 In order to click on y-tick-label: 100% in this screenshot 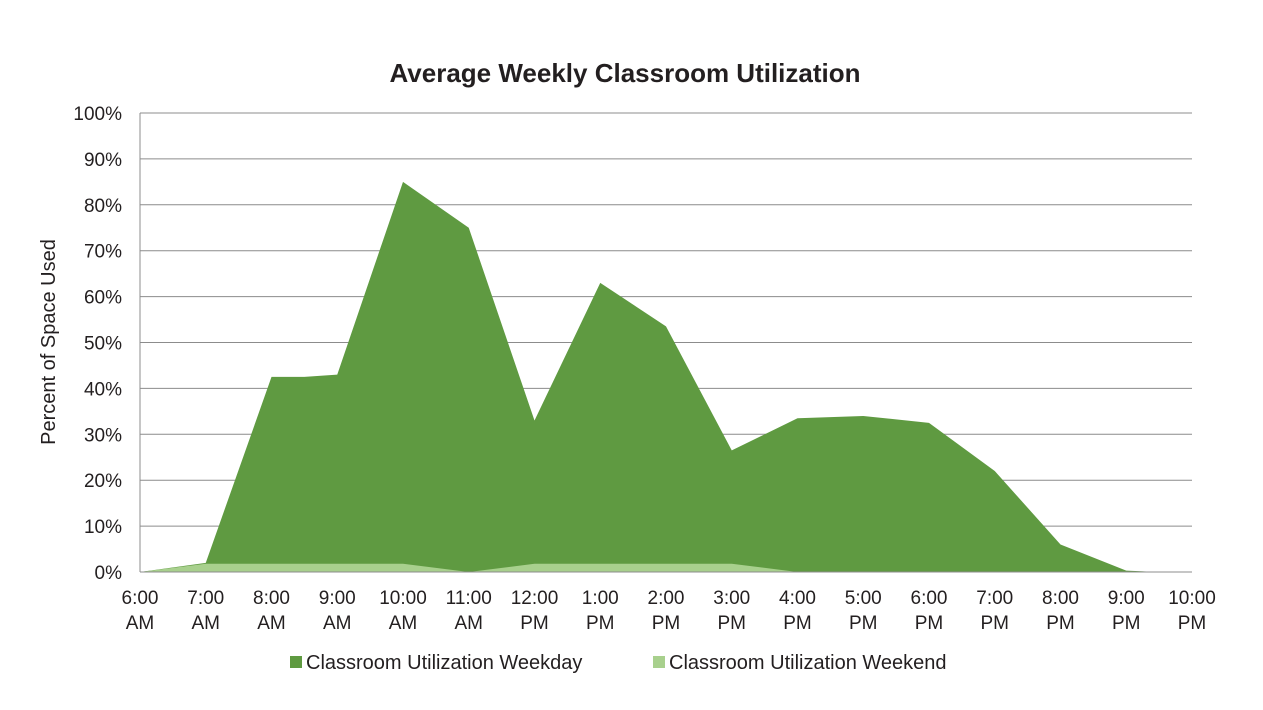, I will do `click(97, 114)`.